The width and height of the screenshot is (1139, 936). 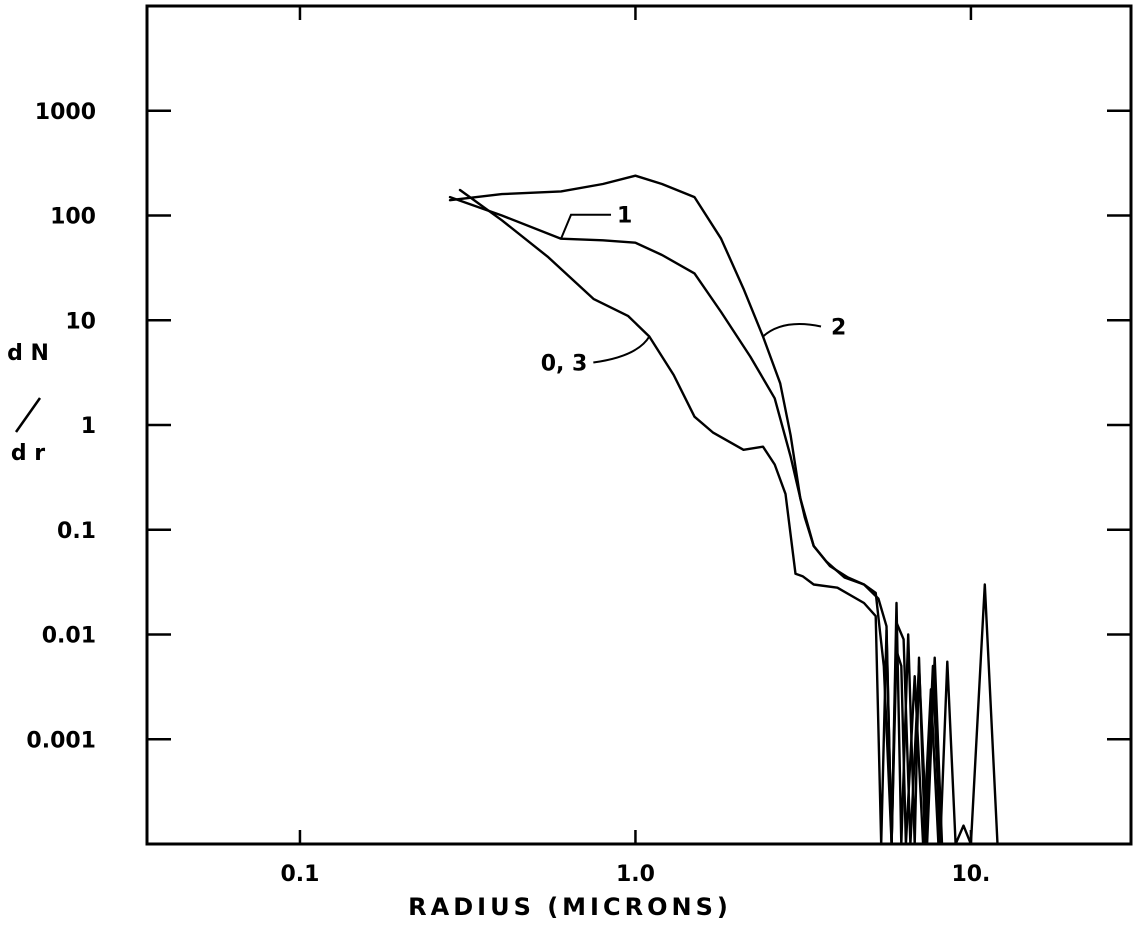 I want to click on y-tick-label: 0.01, so click(x=69, y=636).